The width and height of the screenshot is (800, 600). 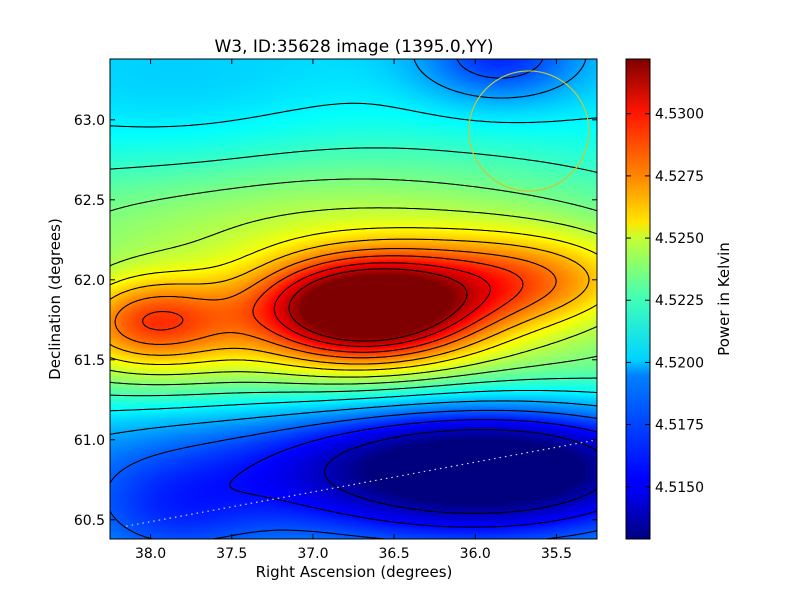 I want to click on y-axis-label: Declination (degrees), so click(x=55, y=299).